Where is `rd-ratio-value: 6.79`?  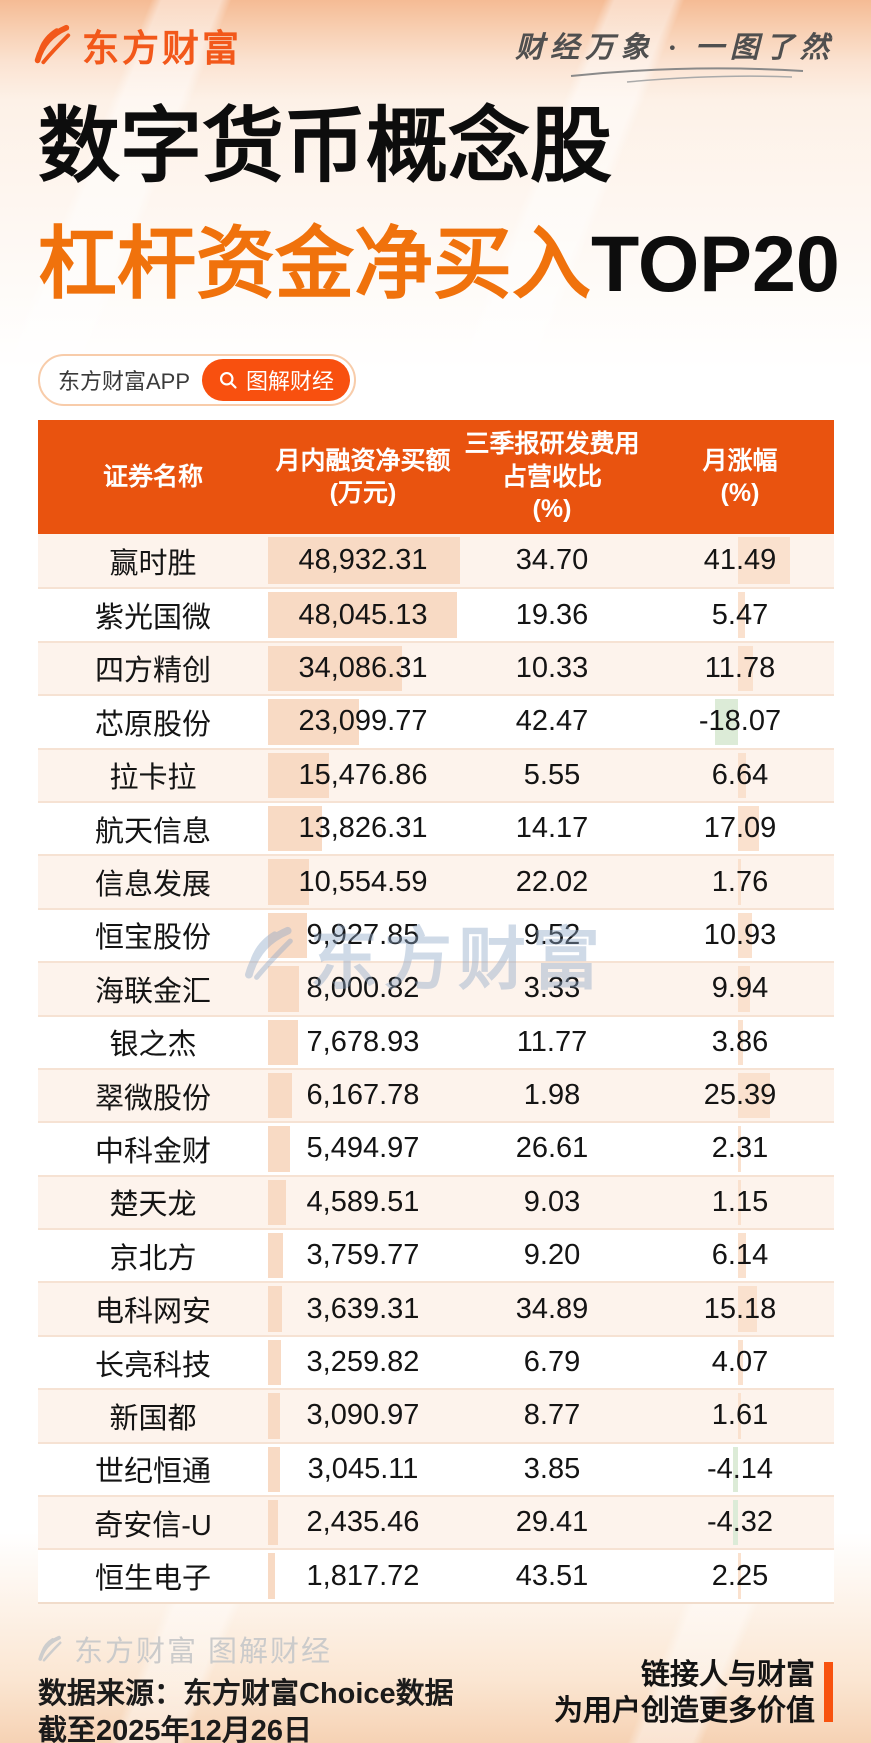 rd-ratio-value: 6.79 is located at coordinates (552, 1362).